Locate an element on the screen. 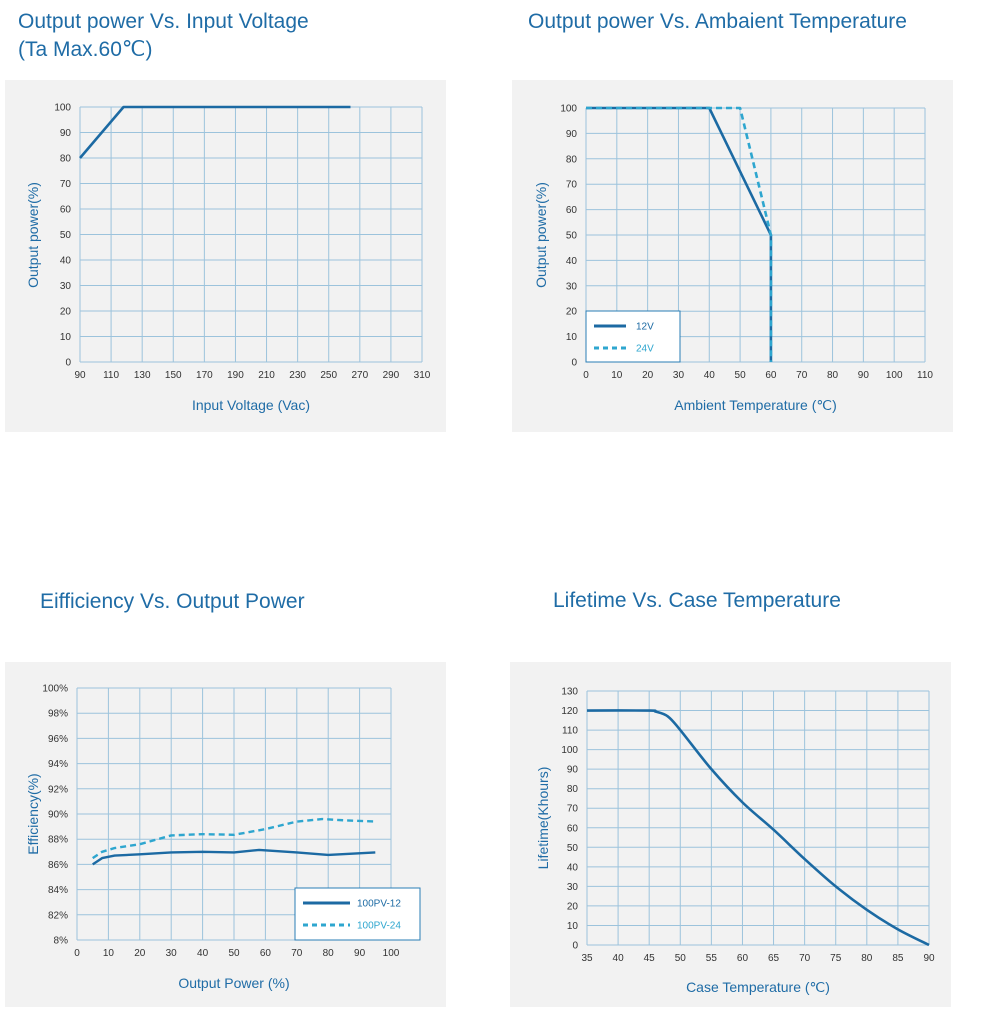  y-tick-label: 88% is located at coordinates (58, 840).